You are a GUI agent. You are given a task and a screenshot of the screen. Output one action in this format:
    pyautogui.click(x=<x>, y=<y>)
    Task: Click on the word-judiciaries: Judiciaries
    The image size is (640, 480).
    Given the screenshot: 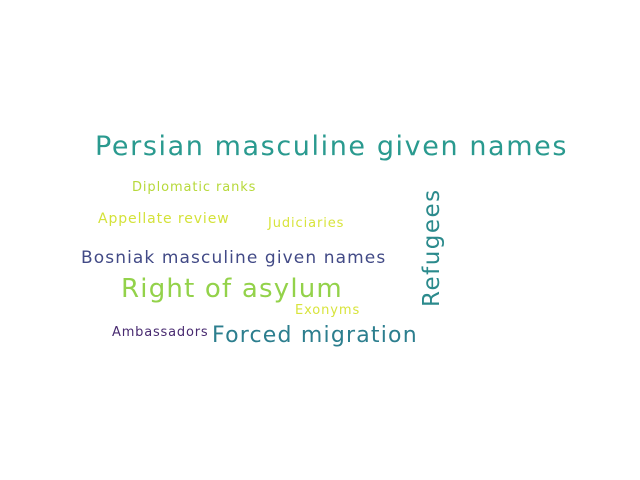 What is the action you would take?
    pyautogui.click(x=306, y=223)
    